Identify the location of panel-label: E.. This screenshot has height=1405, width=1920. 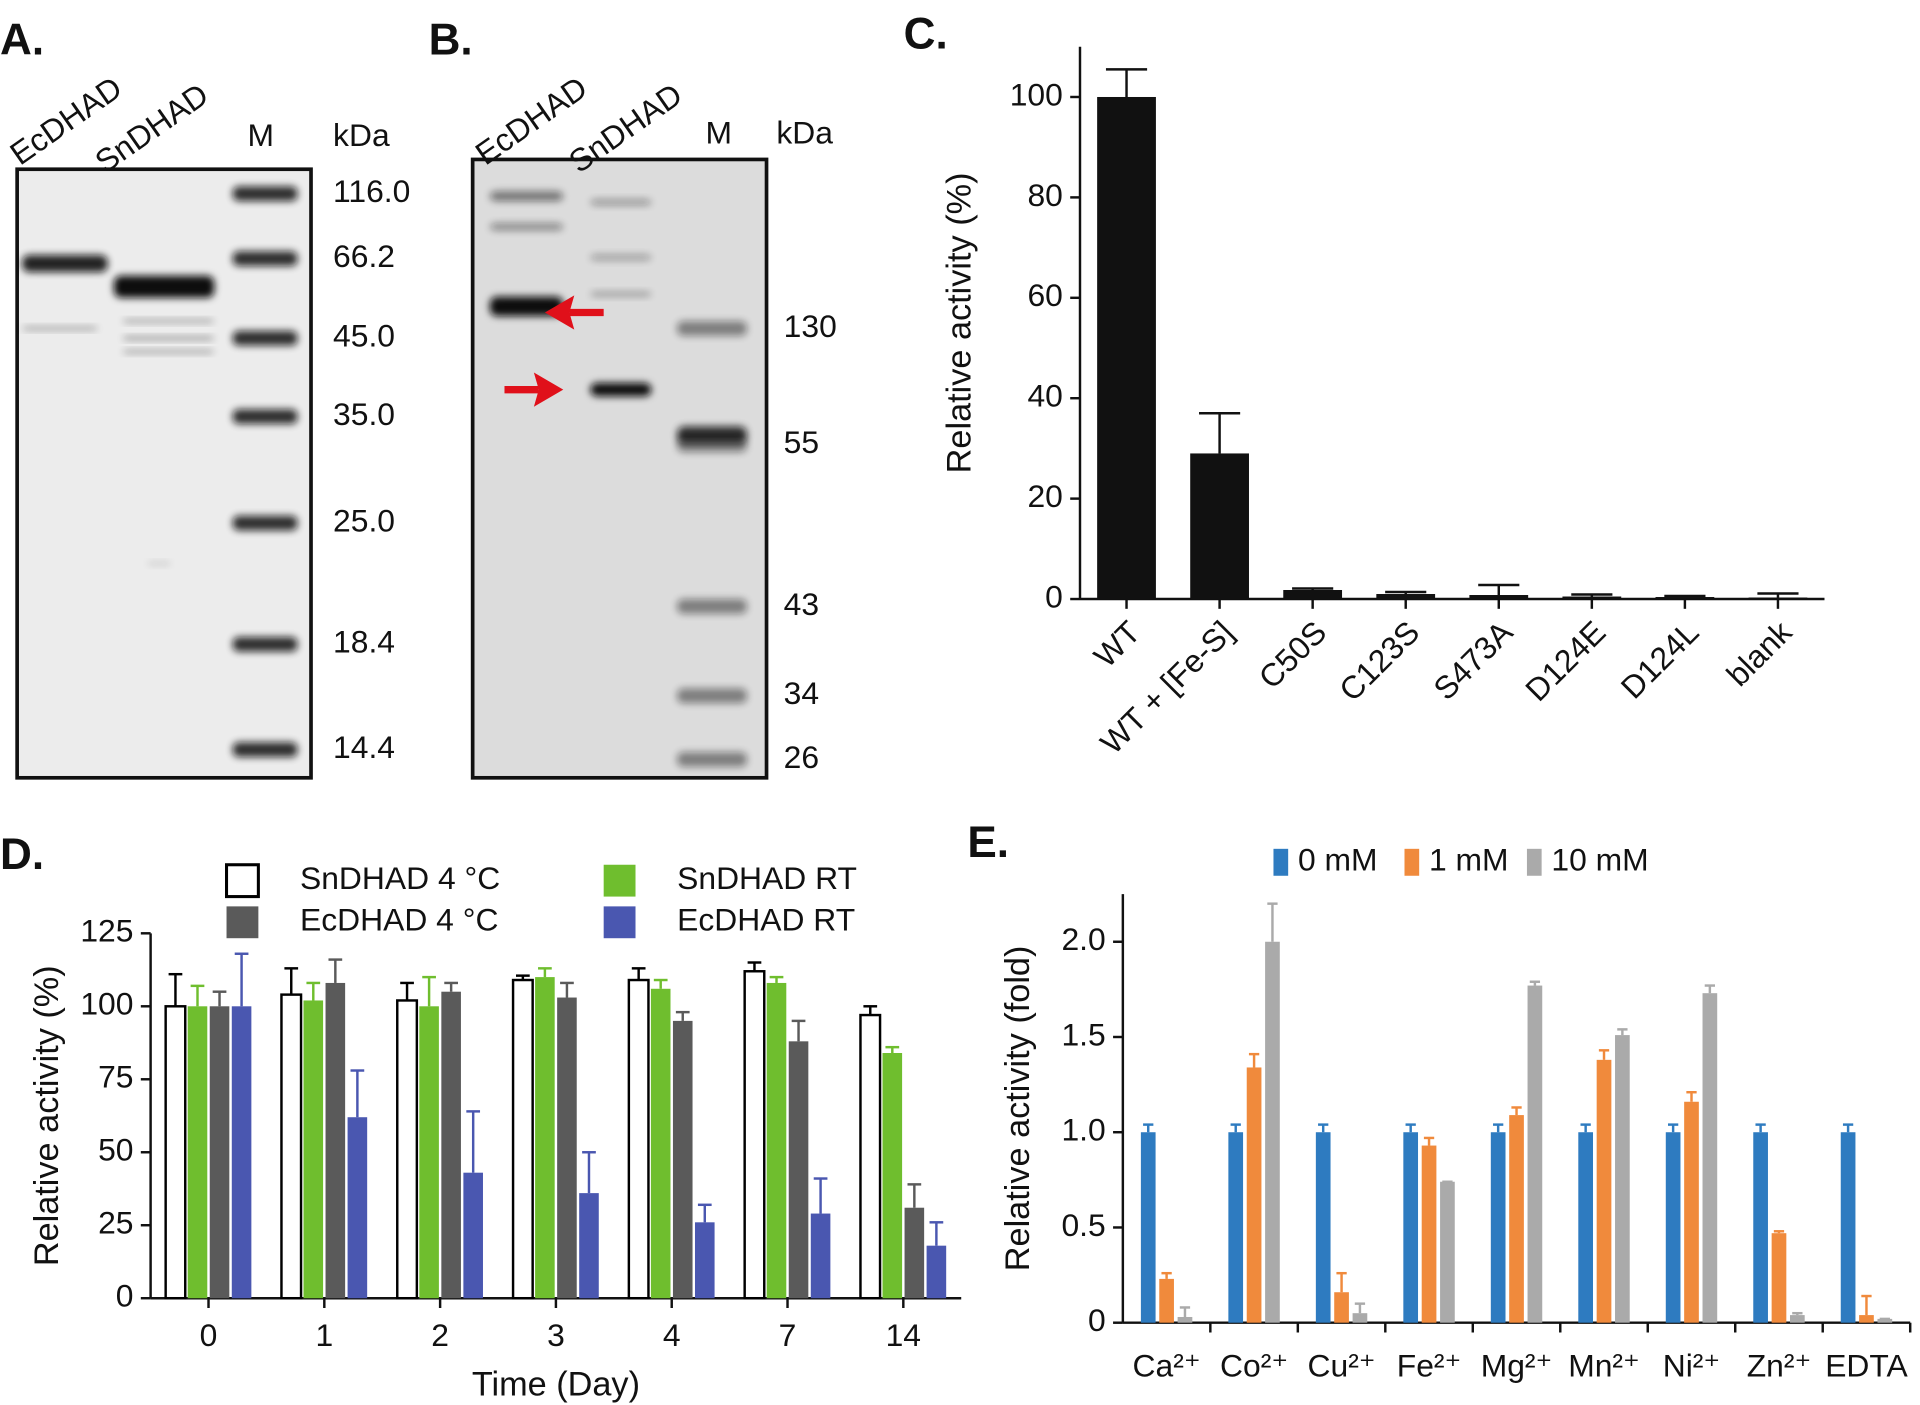
(988, 842).